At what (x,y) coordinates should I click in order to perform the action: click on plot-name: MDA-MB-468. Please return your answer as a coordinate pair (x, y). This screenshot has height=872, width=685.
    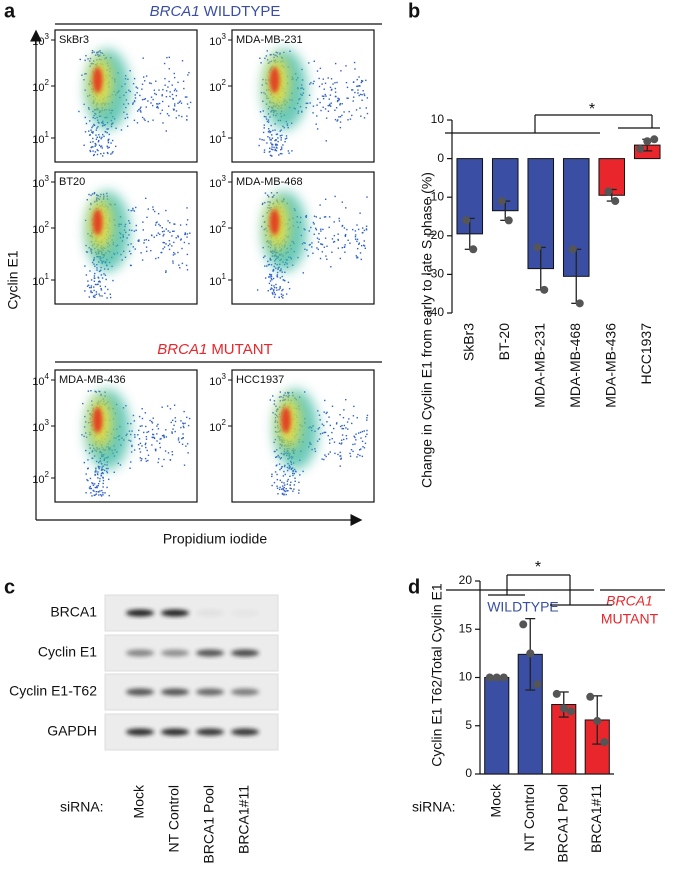
    Looking at the image, I should click on (269, 182).